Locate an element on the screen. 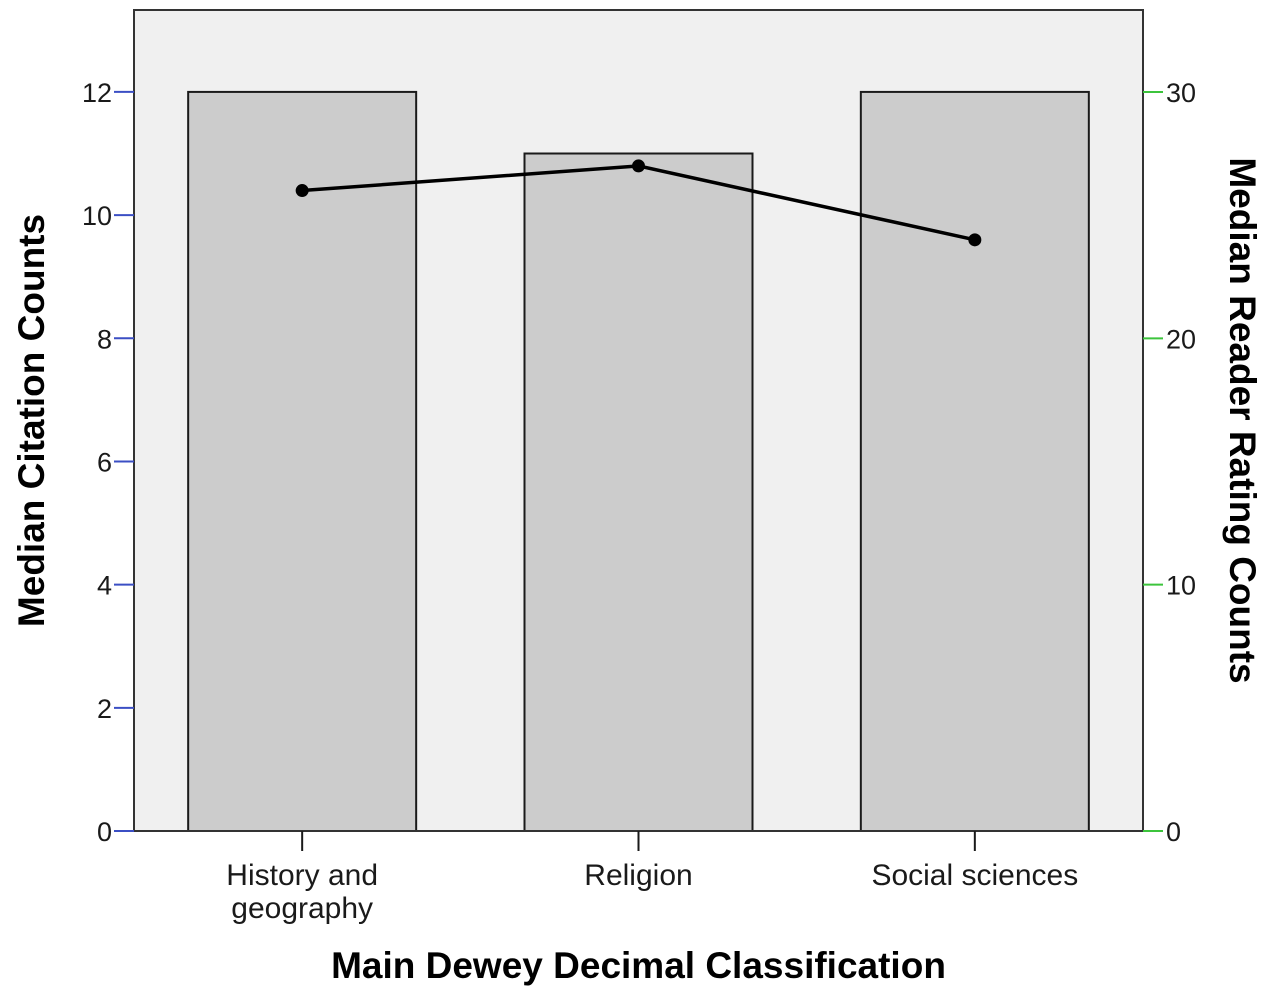 The height and width of the screenshot is (988, 1268). y-tick-label-2: 4 is located at coordinates (104, 586).